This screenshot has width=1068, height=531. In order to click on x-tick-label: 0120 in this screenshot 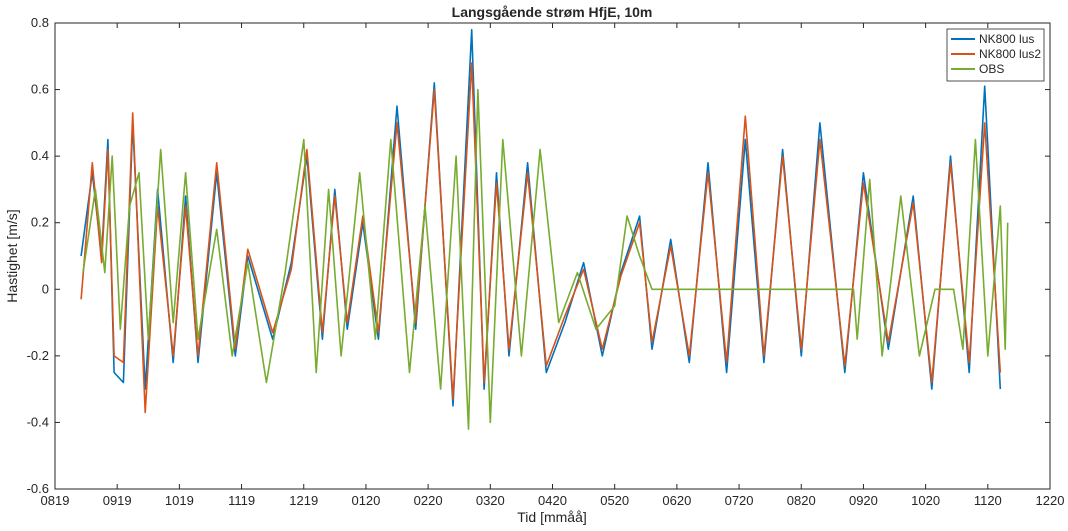, I will do `click(365, 500)`.